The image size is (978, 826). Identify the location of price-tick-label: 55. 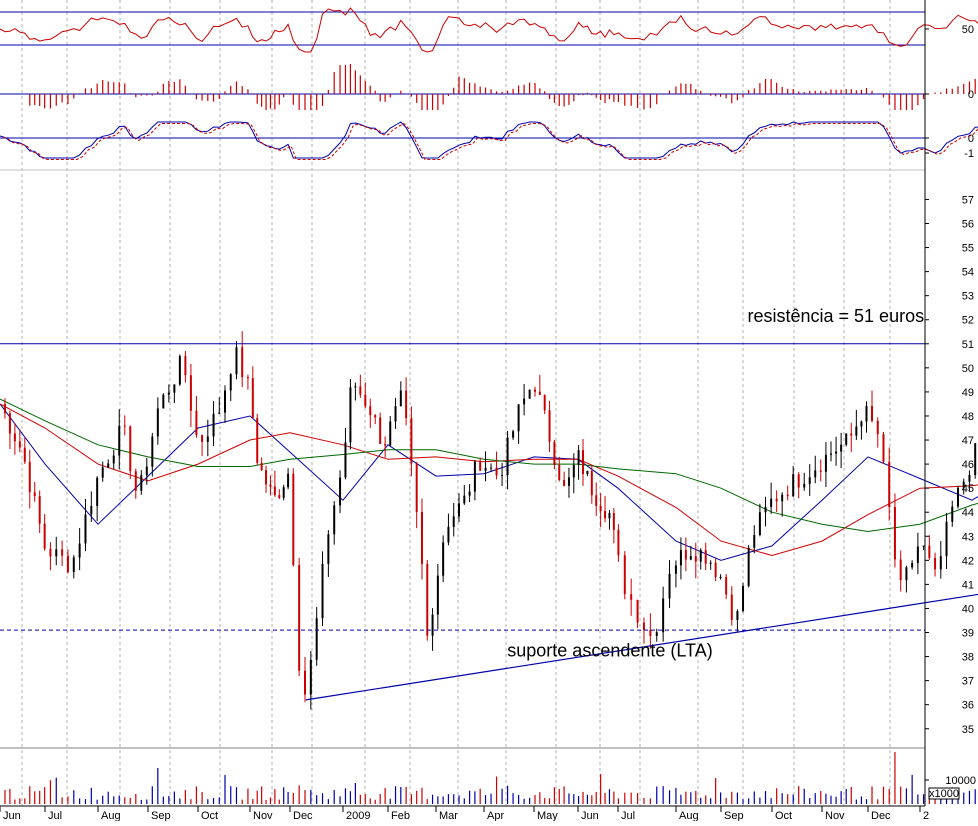
(968, 249).